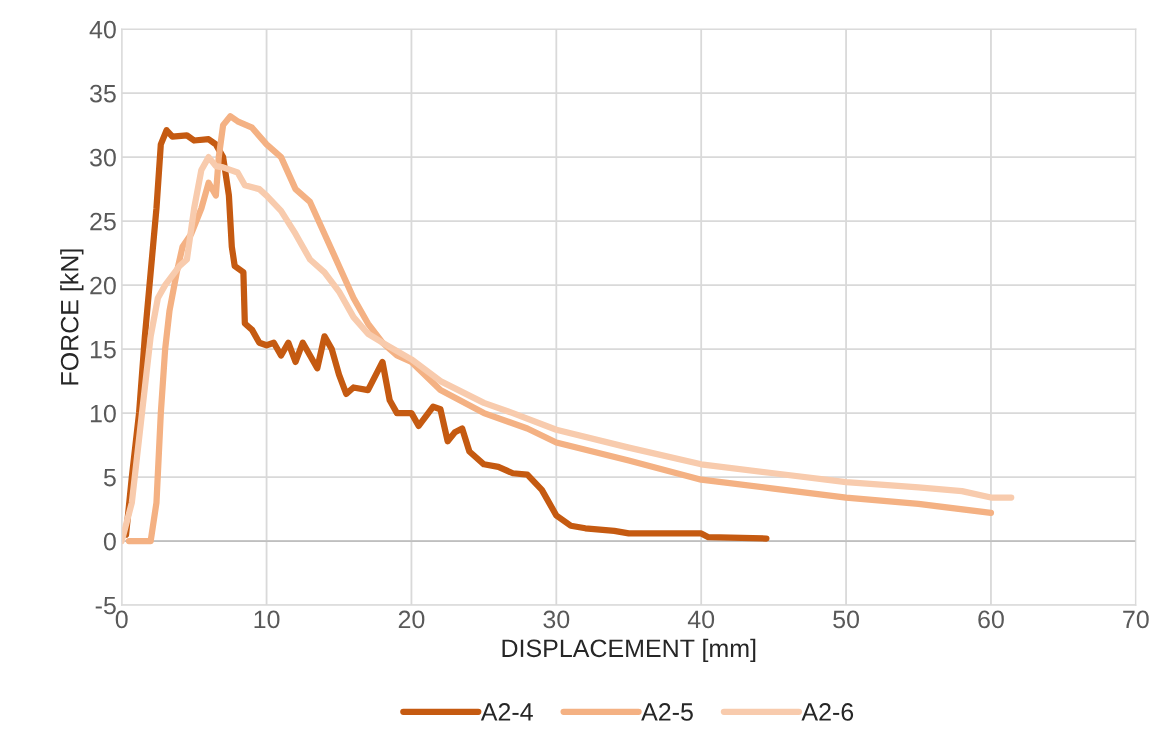 The height and width of the screenshot is (729, 1159). Describe the element at coordinates (629, 650) in the screenshot. I see `x-axis-title: DISPLACEMENT [mm]` at that location.